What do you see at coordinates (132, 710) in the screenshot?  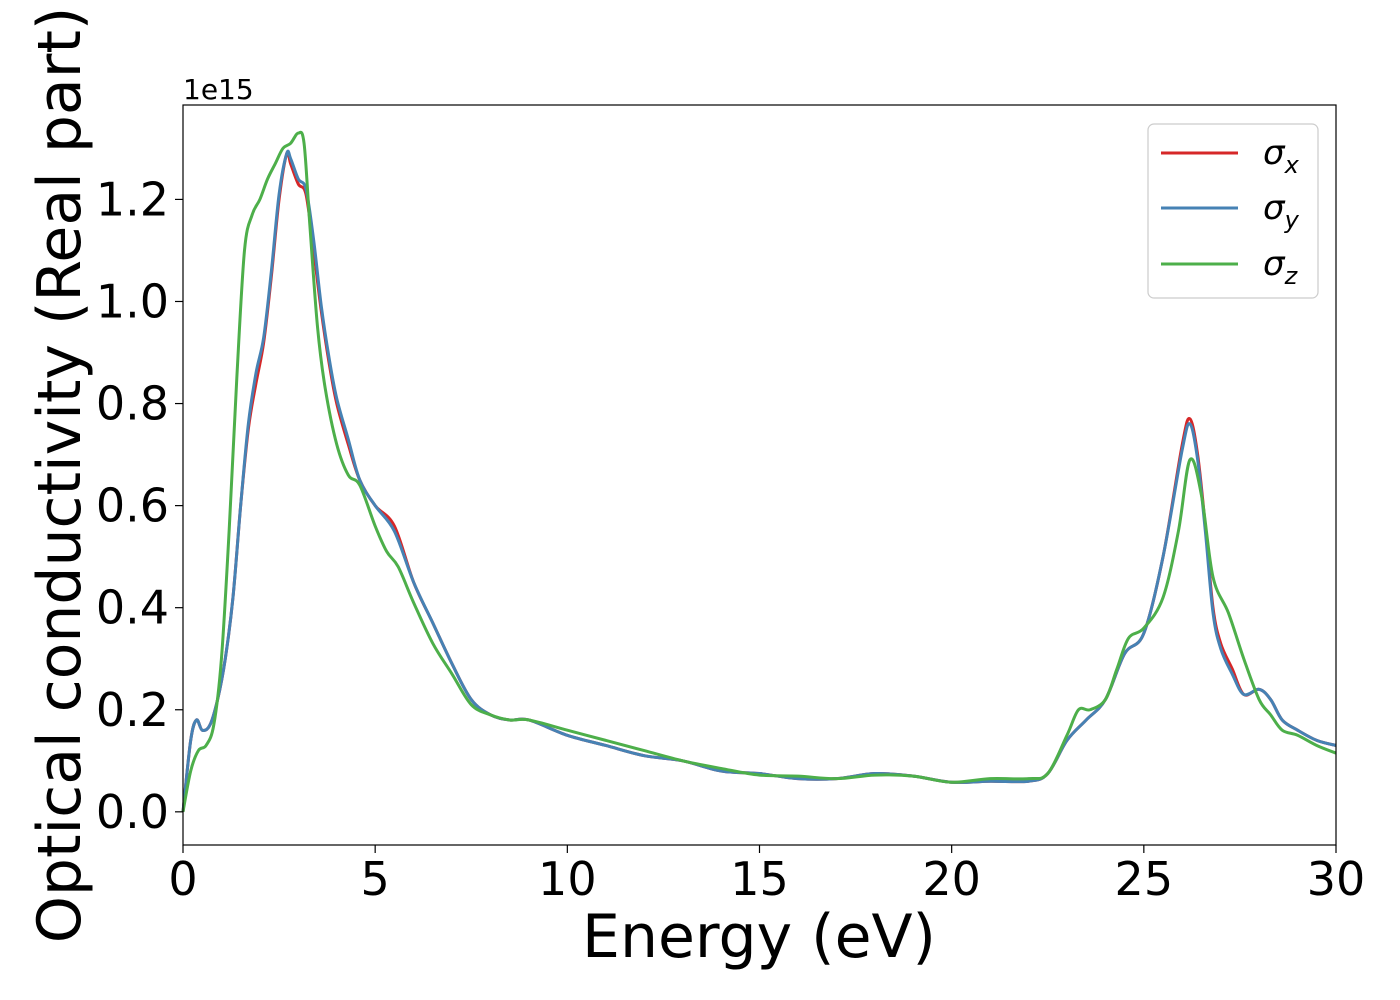 I see `y-tick-label: 0.2` at bounding box center [132, 710].